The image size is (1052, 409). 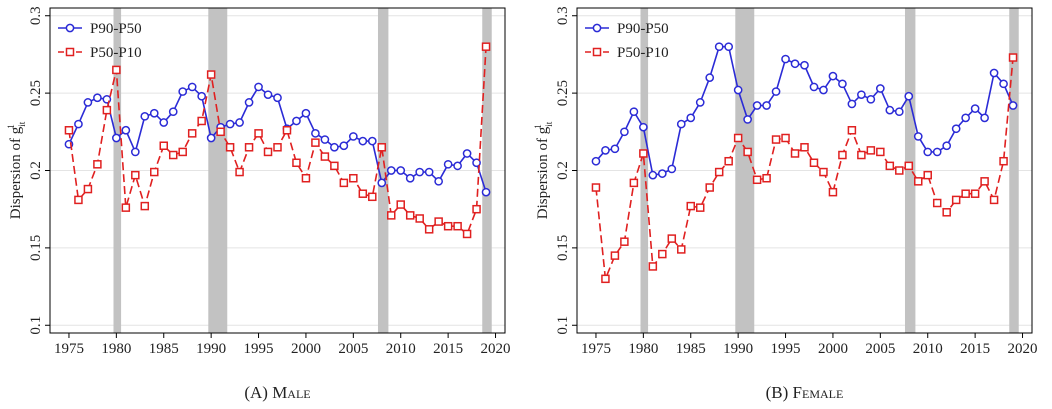 I want to click on y-tick-label: 0.2, so click(x=563, y=170).